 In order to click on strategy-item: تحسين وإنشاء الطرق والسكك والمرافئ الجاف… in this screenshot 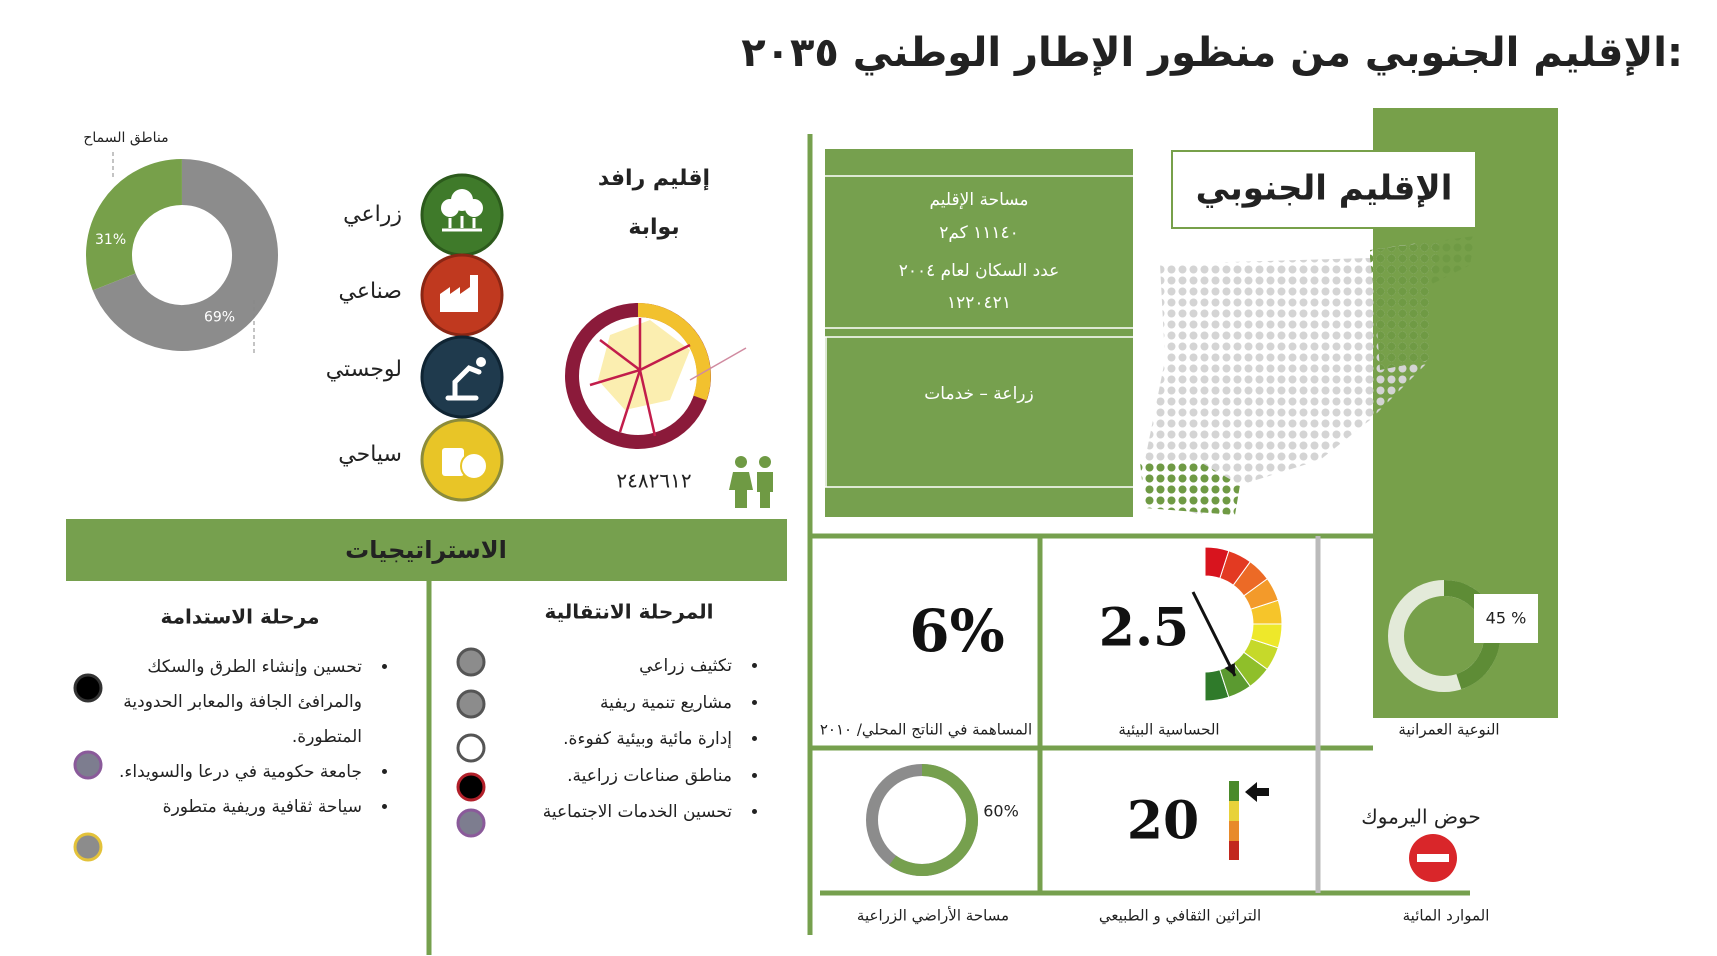, I will do `click(237, 702)`.